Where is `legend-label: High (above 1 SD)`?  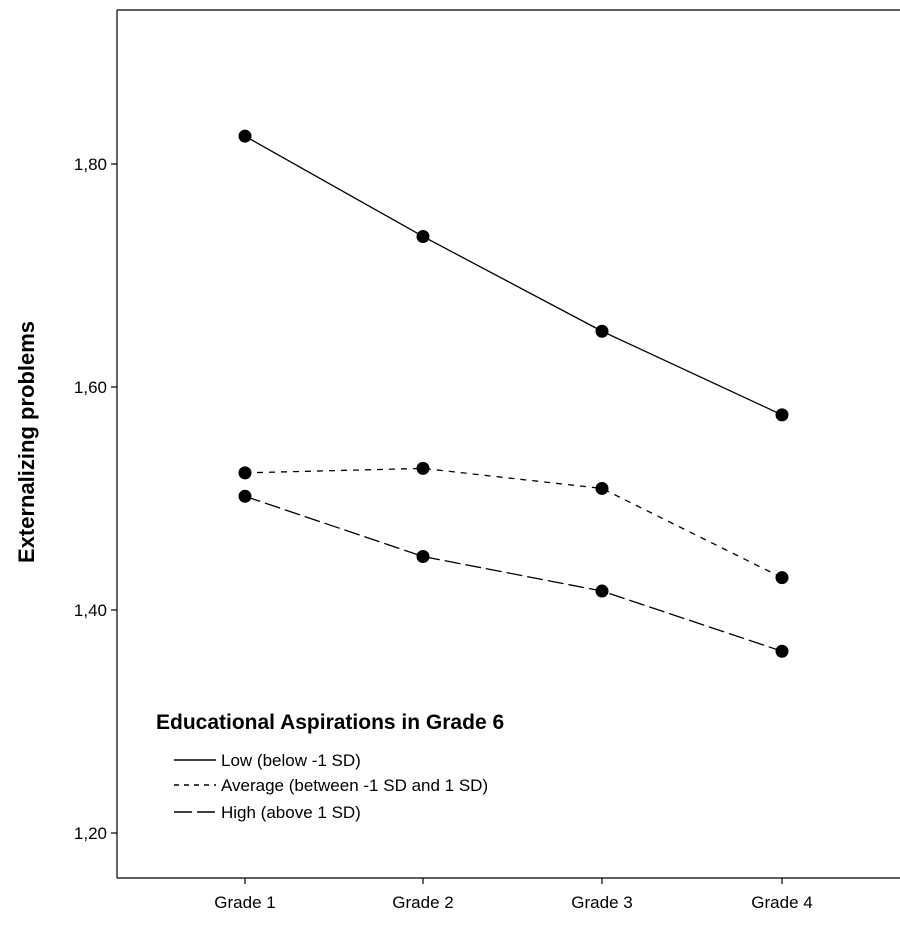
legend-label: High (above 1 SD) is located at coordinates (291, 812).